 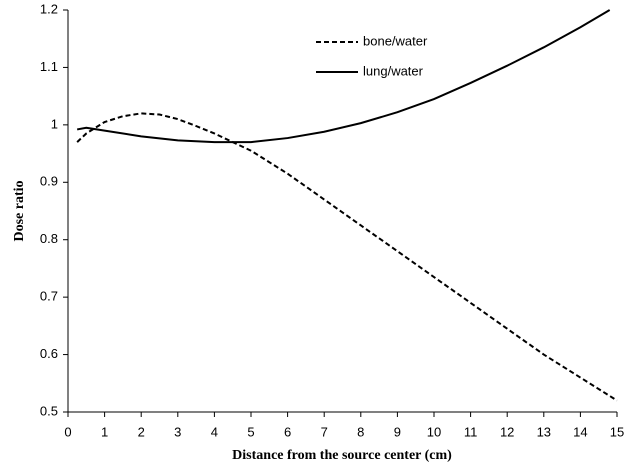 What do you see at coordinates (397, 431) in the screenshot?
I see `x-tick-label: 9` at bounding box center [397, 431].